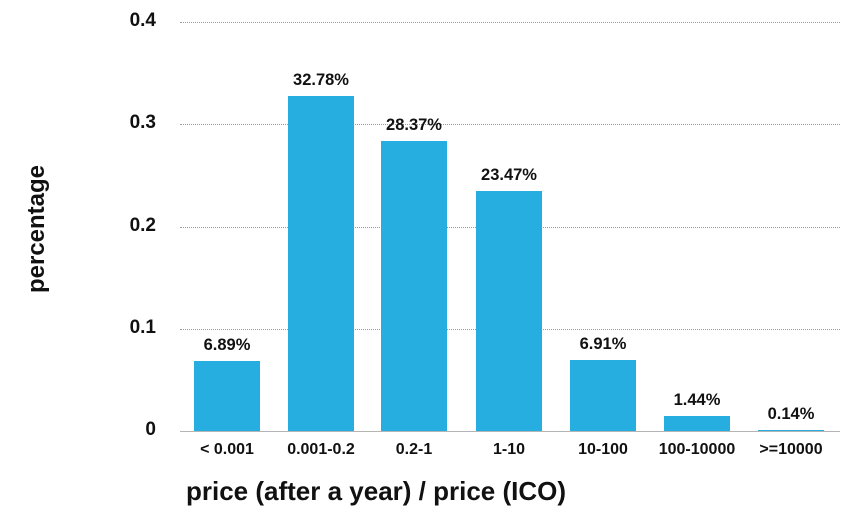 The image size is (850, 519). Describe the element at coordinates (791, 449) in the screenshot. I see `x-tick-label: >=10000` at that location.